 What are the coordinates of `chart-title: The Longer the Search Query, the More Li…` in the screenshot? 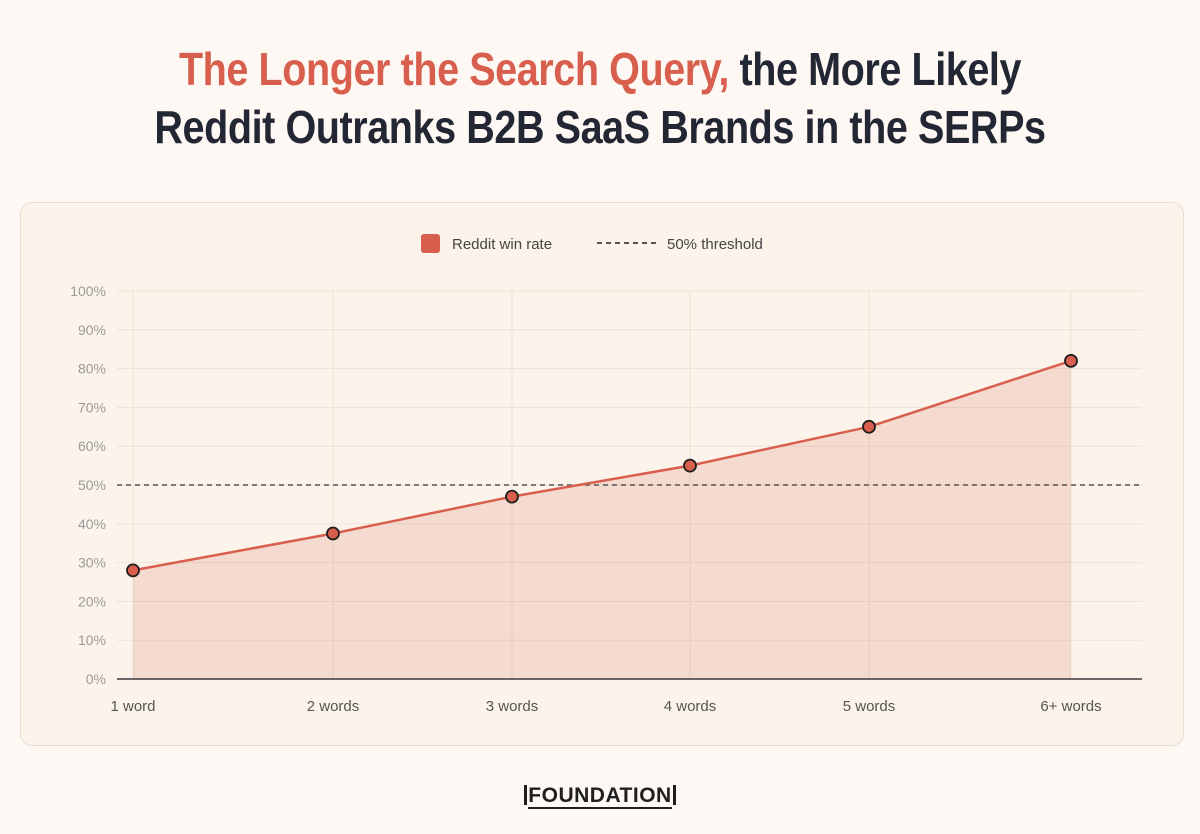 It's located at (600, 98).